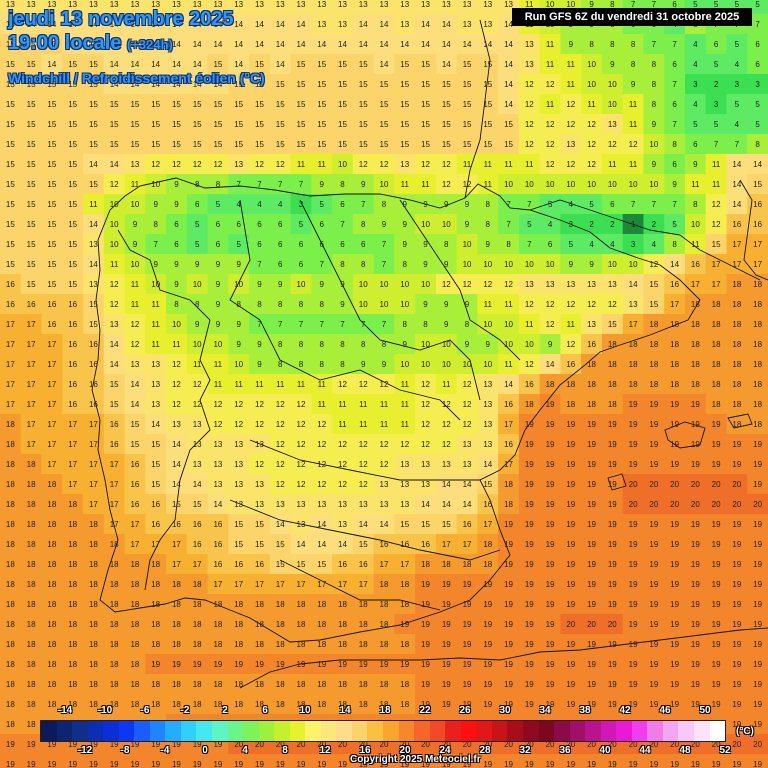 The height and width of the screenshot is (768, 768). What do you see at coordinates (155, 44) in the screenshot?
I see `grid-value: 14` at bounding box center [155, 44].